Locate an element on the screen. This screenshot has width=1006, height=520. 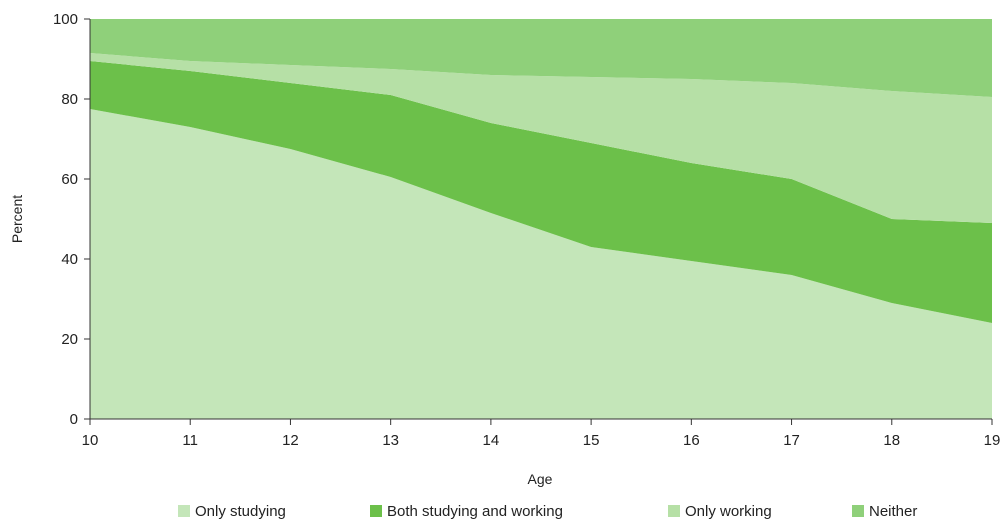
x-tick-label: 18 is located at coordinates (891, 440).